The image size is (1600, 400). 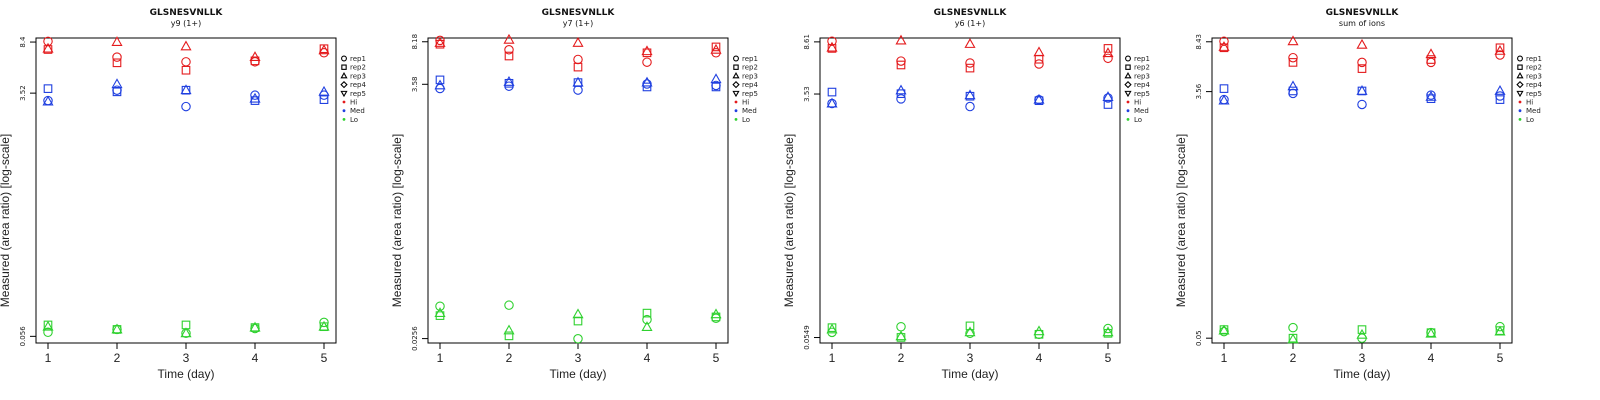 I want to click on x-tick-label: 4, so click(x=647, y=358).